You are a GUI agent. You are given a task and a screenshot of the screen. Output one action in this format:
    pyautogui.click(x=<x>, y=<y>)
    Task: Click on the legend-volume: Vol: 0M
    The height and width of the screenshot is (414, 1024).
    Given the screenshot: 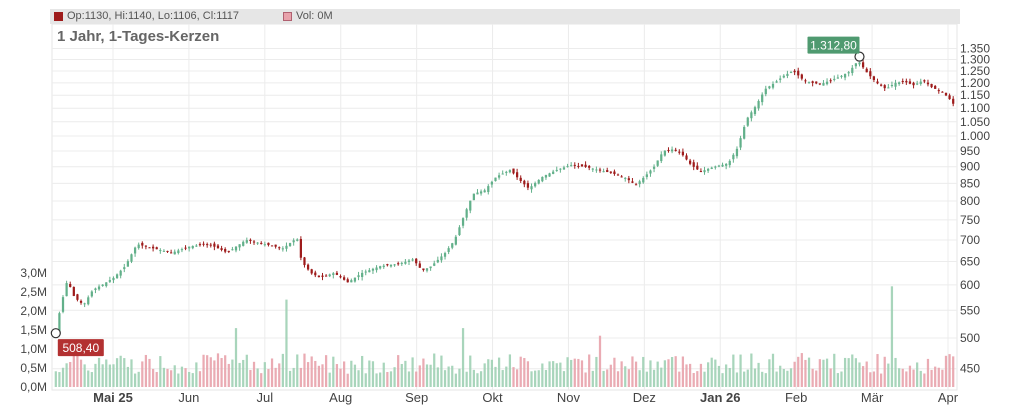 What is the action you would take?
    pyautogui.click(x=308, y=16)
    